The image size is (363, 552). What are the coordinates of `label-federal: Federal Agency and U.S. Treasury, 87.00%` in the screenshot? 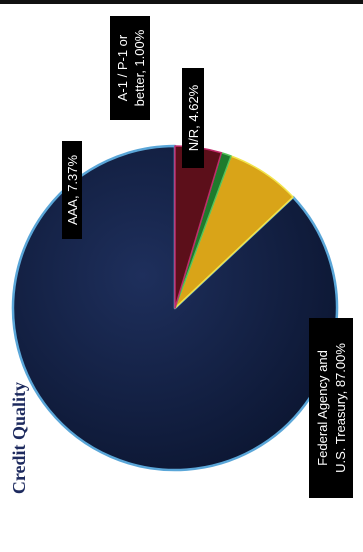 It's located at (331, 408).